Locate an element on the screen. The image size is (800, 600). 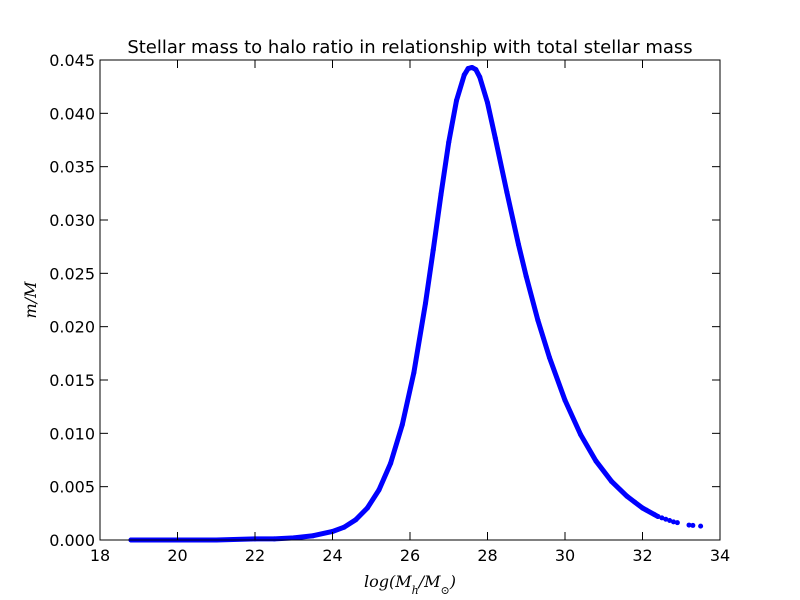
y-tick-label: 0.040 is located at coordinates (72, 113).